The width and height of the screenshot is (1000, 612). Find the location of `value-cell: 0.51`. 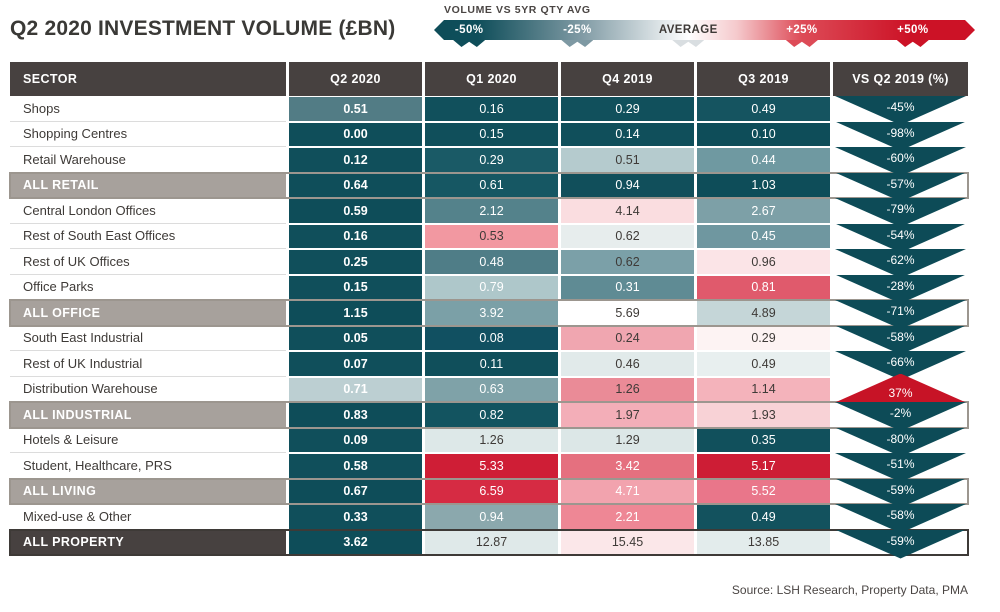

value-cell: 0.51 is located at coordinates (626, 160).